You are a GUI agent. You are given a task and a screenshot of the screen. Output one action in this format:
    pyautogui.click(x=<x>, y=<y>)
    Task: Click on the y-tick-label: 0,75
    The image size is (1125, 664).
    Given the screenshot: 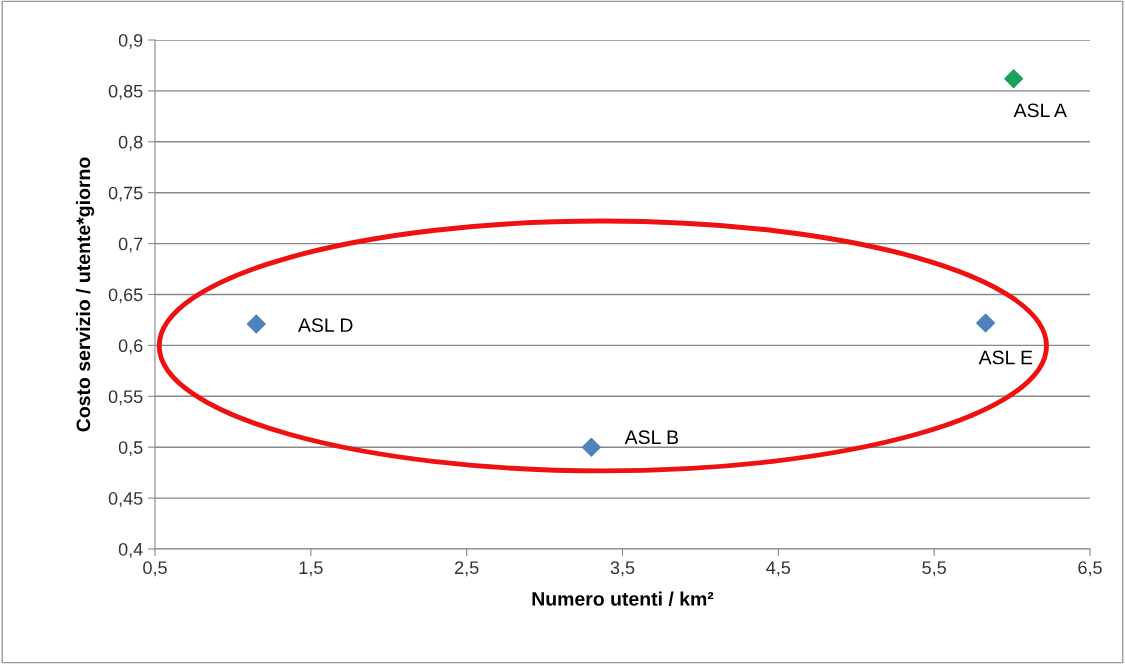 What is the action you would take?
    pyautogui.click(x=125, y=194)
    